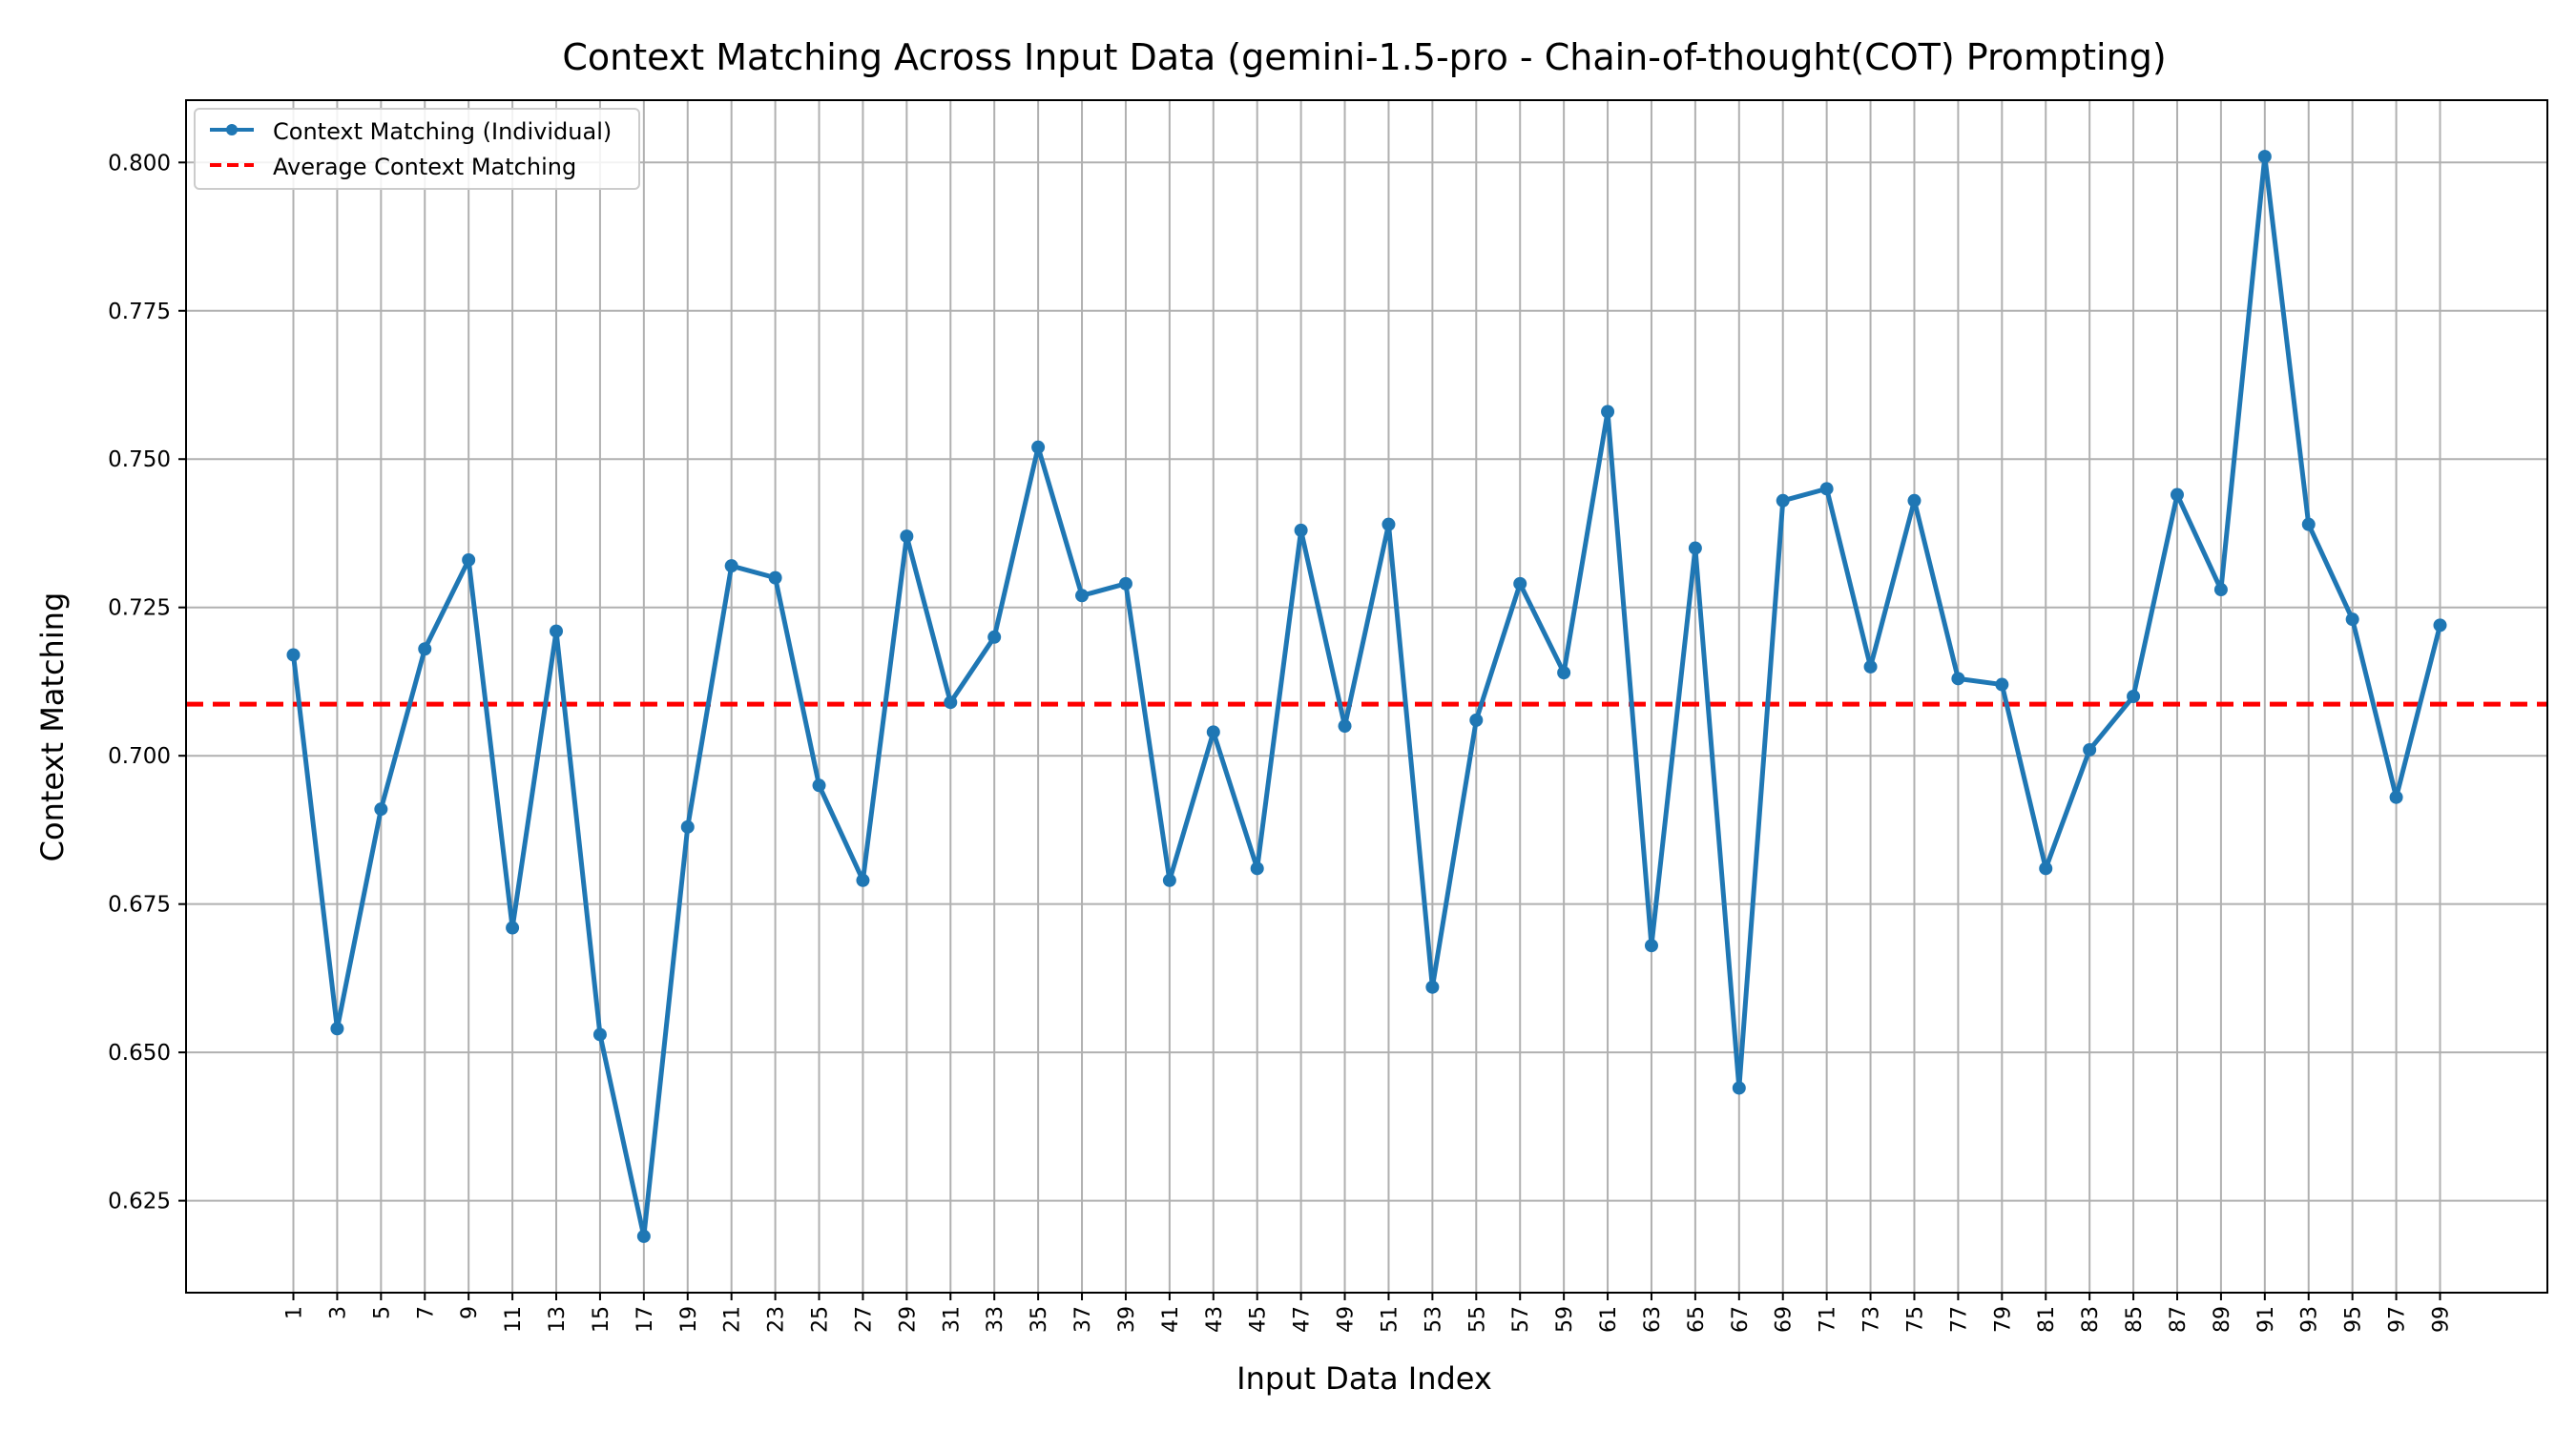  Describe the element at coordinates (733, 1319) in the screenshot. I see `x-tick-label: 21` at that location.